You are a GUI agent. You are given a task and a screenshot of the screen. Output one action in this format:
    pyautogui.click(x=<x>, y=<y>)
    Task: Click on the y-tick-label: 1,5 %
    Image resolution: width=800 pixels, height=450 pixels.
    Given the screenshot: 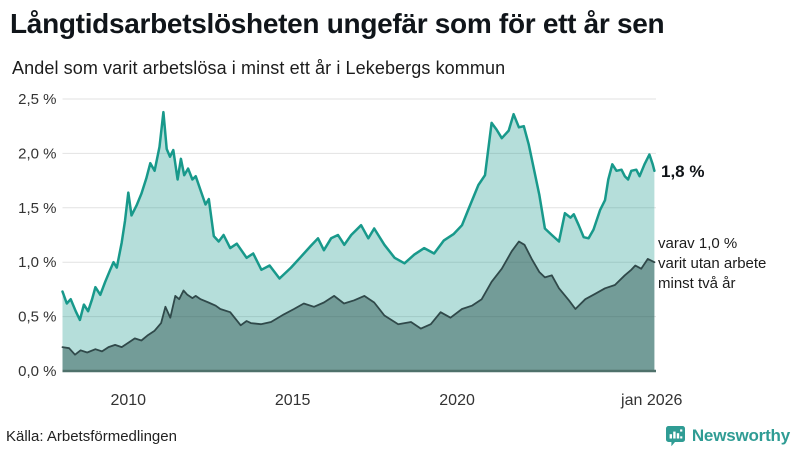 What is the action you would take?
    pyautogui.click(x=37, y=208)
    